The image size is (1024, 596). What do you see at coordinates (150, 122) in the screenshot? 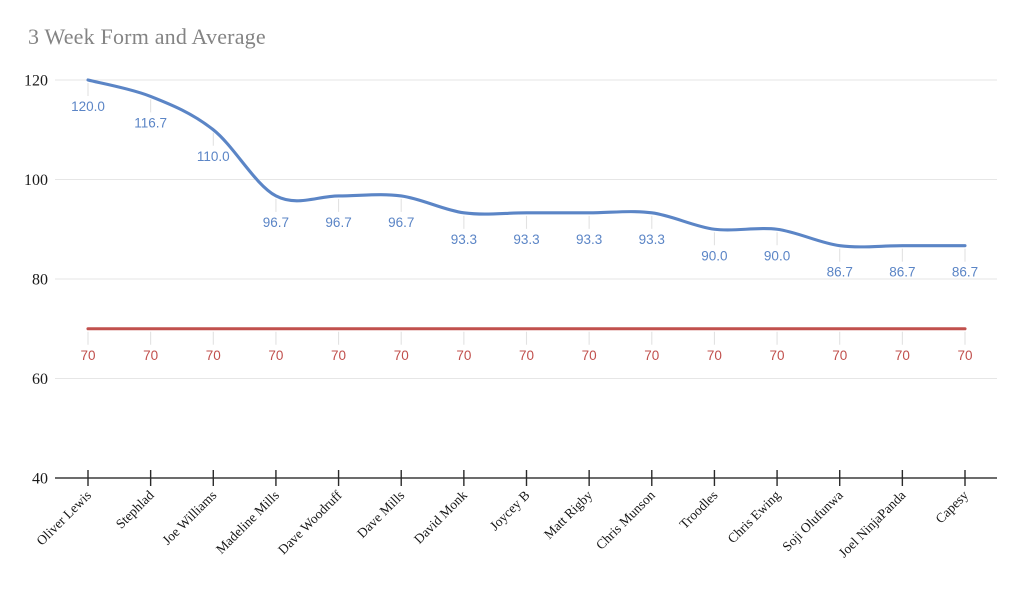
I see `form-line-data-label: 116.7` at bounding box center [150, 122].